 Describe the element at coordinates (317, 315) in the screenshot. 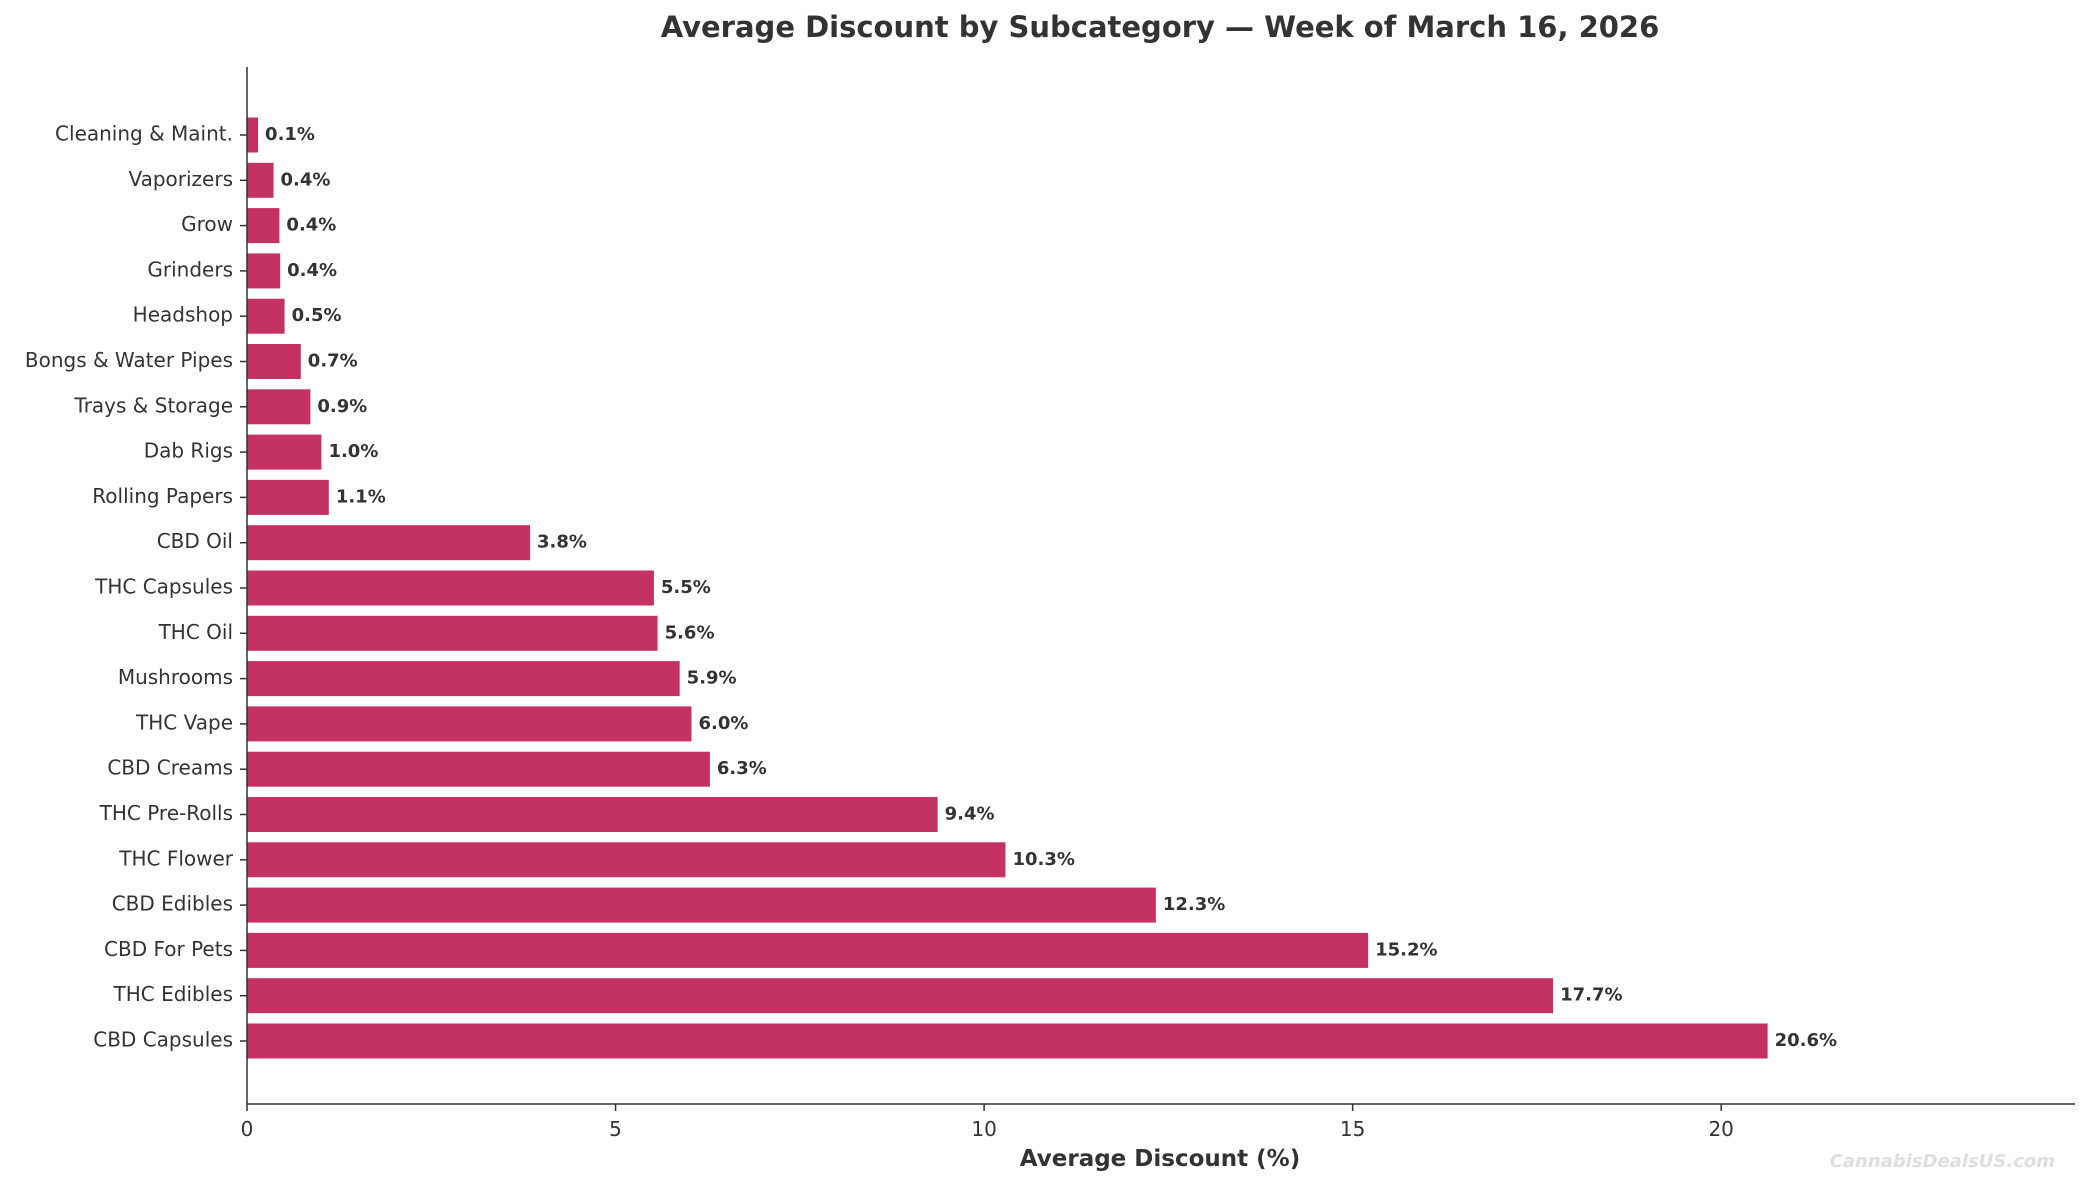

I see `bar-value-label: 0.5%` at that location.